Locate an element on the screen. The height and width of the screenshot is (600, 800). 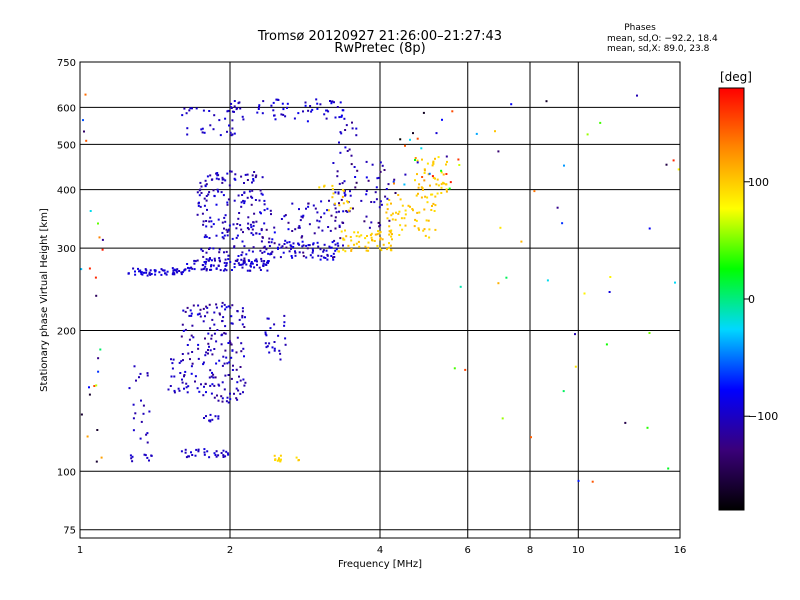
y-tick-label: 750 is located at coordinates (66, 63).